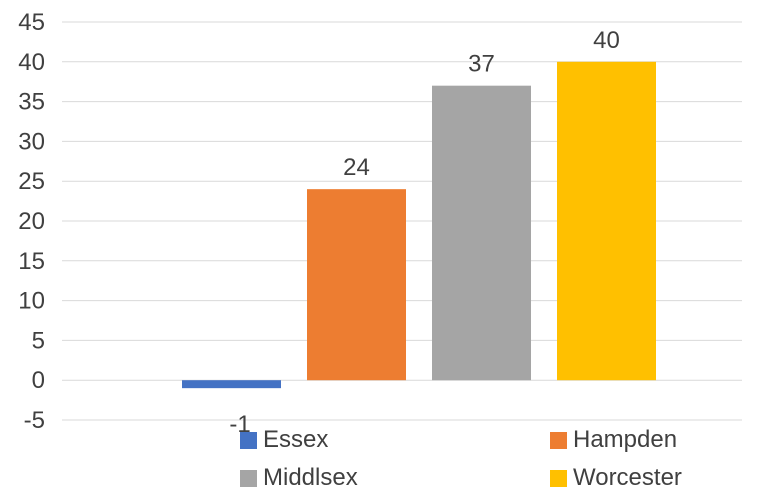 The image size is (761, 494). I want to click on y-tick-label: 20, so click(31, 221).